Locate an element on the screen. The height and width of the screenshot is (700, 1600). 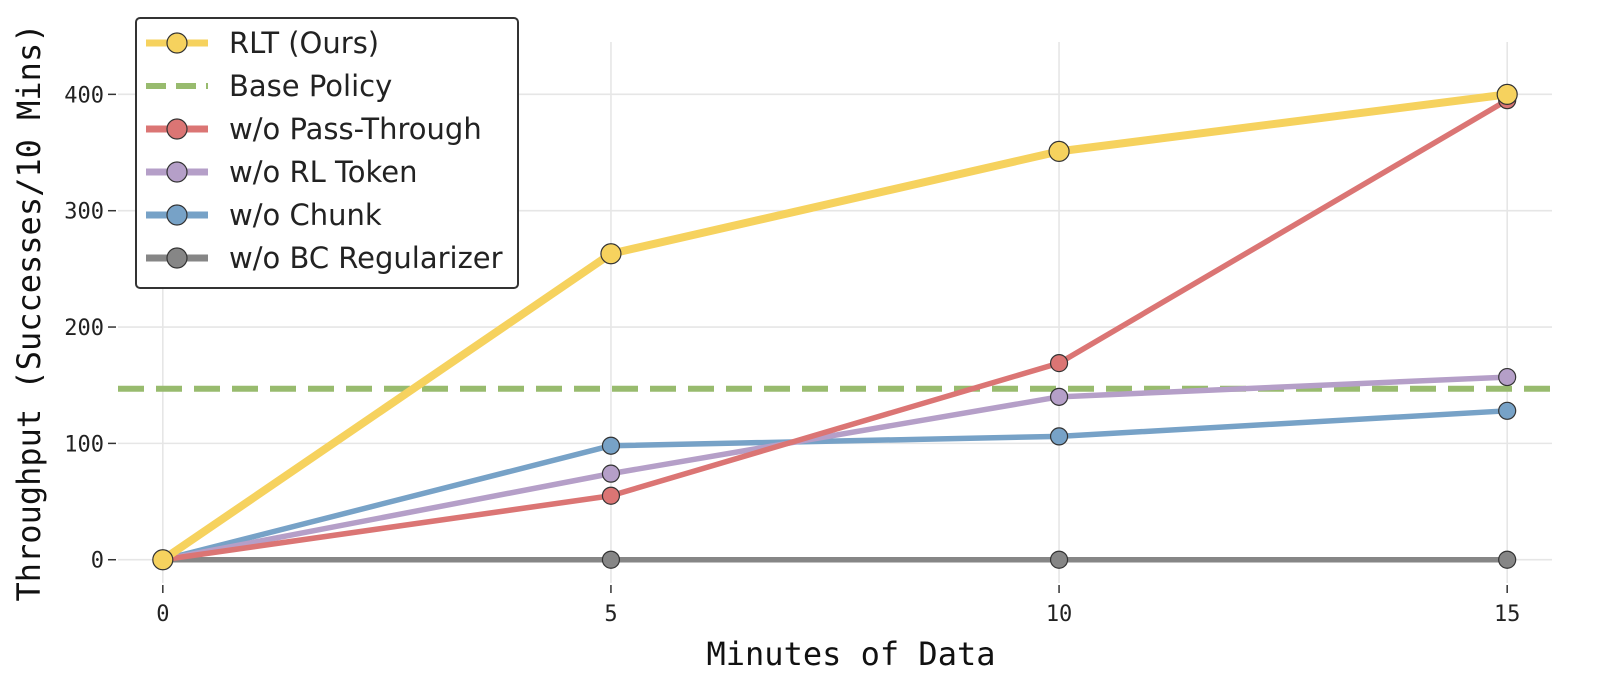
legend-label: RLT (Ours) is located at coordinates (304, 43).